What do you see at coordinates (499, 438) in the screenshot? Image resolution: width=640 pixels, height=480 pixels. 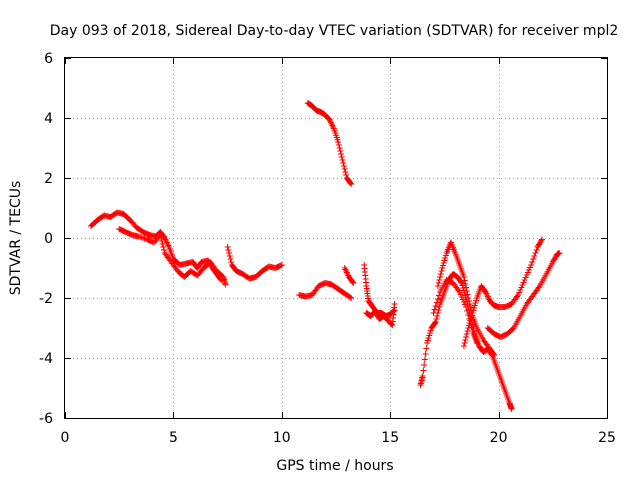 I see `x-tick-label: 20` at bounding box center [499, 438].